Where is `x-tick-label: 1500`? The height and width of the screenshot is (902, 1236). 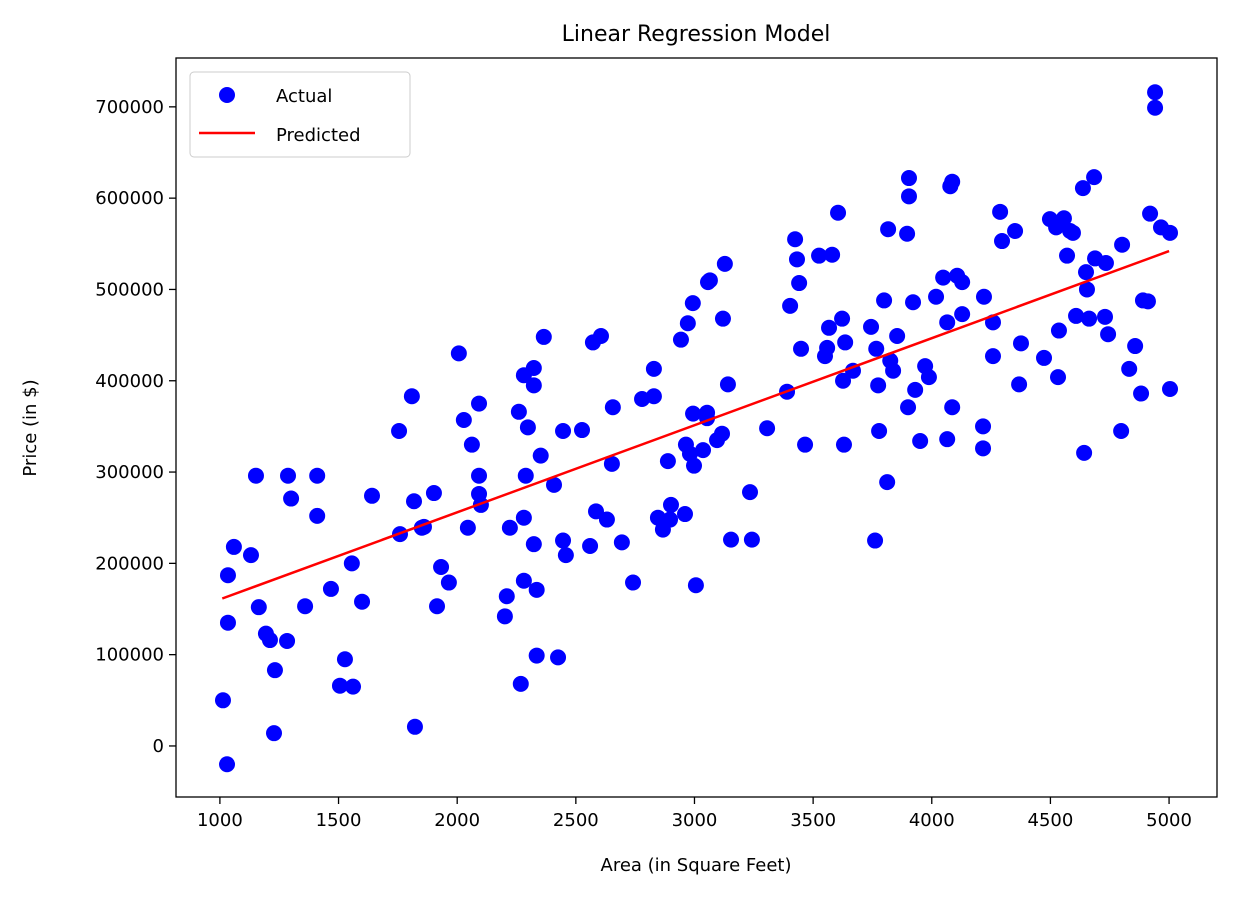
x-tick-label: 1500 is located at coordinates (339, 820).